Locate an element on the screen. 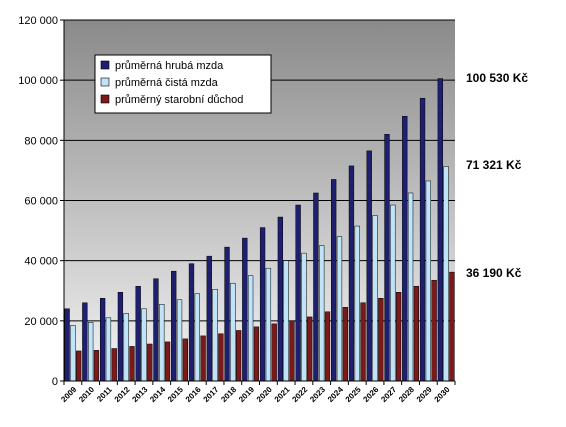 This screenshot has height=427, width=566. x-tick-label: 2017 is located at coordinates (211, 394).